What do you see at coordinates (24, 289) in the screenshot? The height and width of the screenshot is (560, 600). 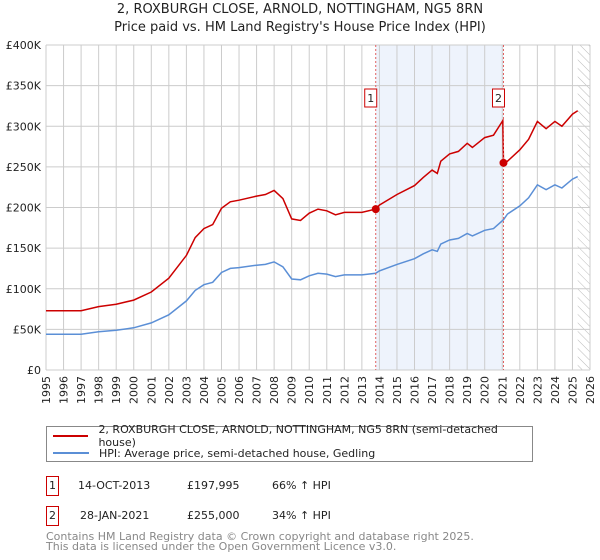 I see `y-tick-label: £100K` at bounding box center [24, 289].